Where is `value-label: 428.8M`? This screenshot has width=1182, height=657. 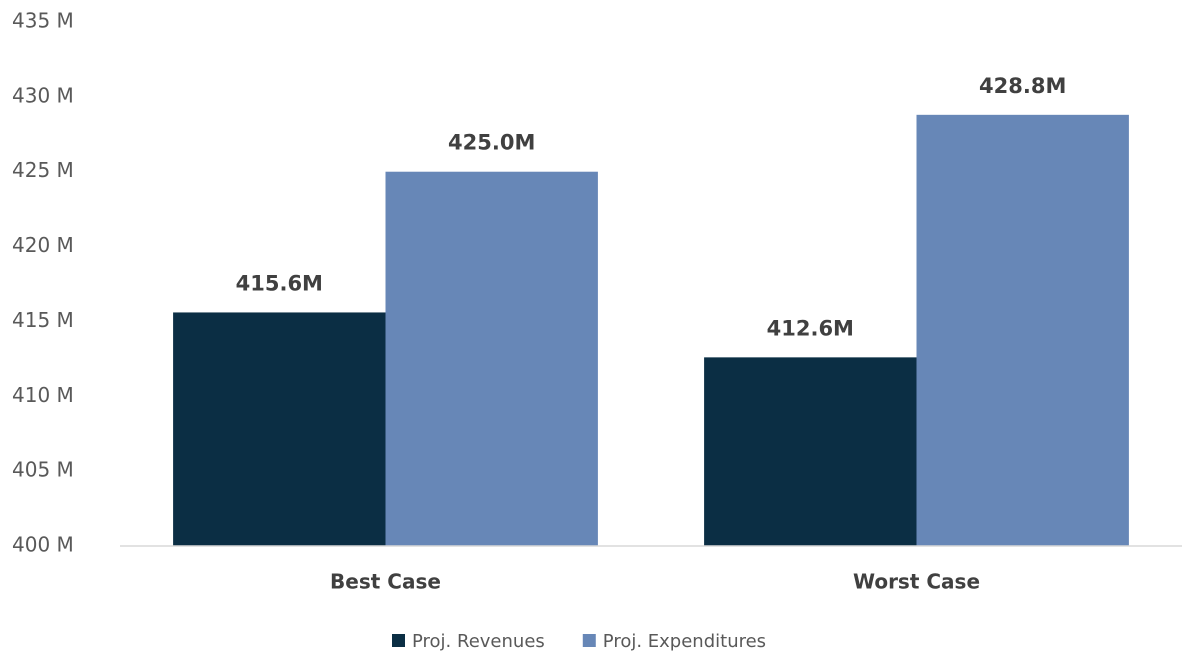
value-label: 428.8M is located at coordinates (1022, 86).